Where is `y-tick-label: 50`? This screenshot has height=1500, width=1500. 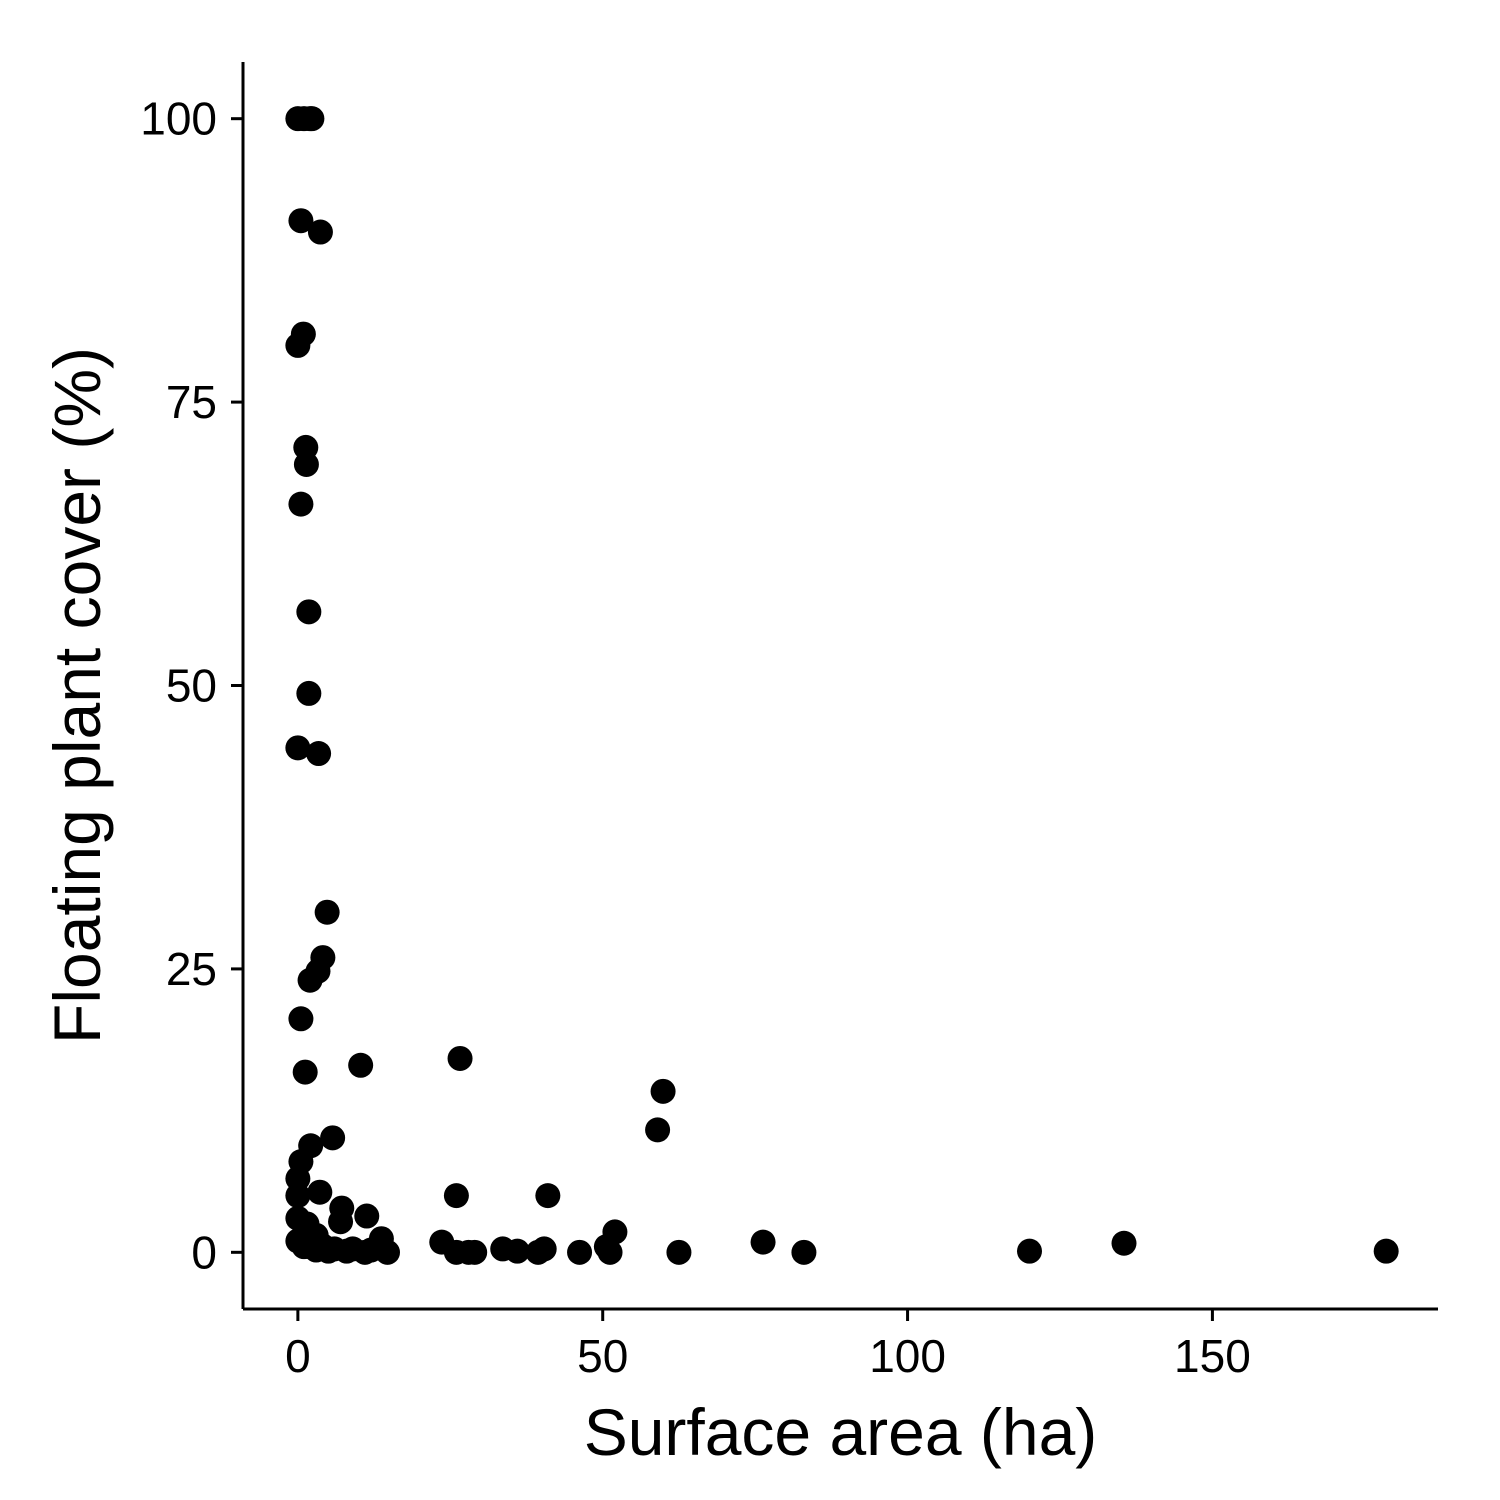 y-tick-label: 50 is located at coordinates (191, 686).